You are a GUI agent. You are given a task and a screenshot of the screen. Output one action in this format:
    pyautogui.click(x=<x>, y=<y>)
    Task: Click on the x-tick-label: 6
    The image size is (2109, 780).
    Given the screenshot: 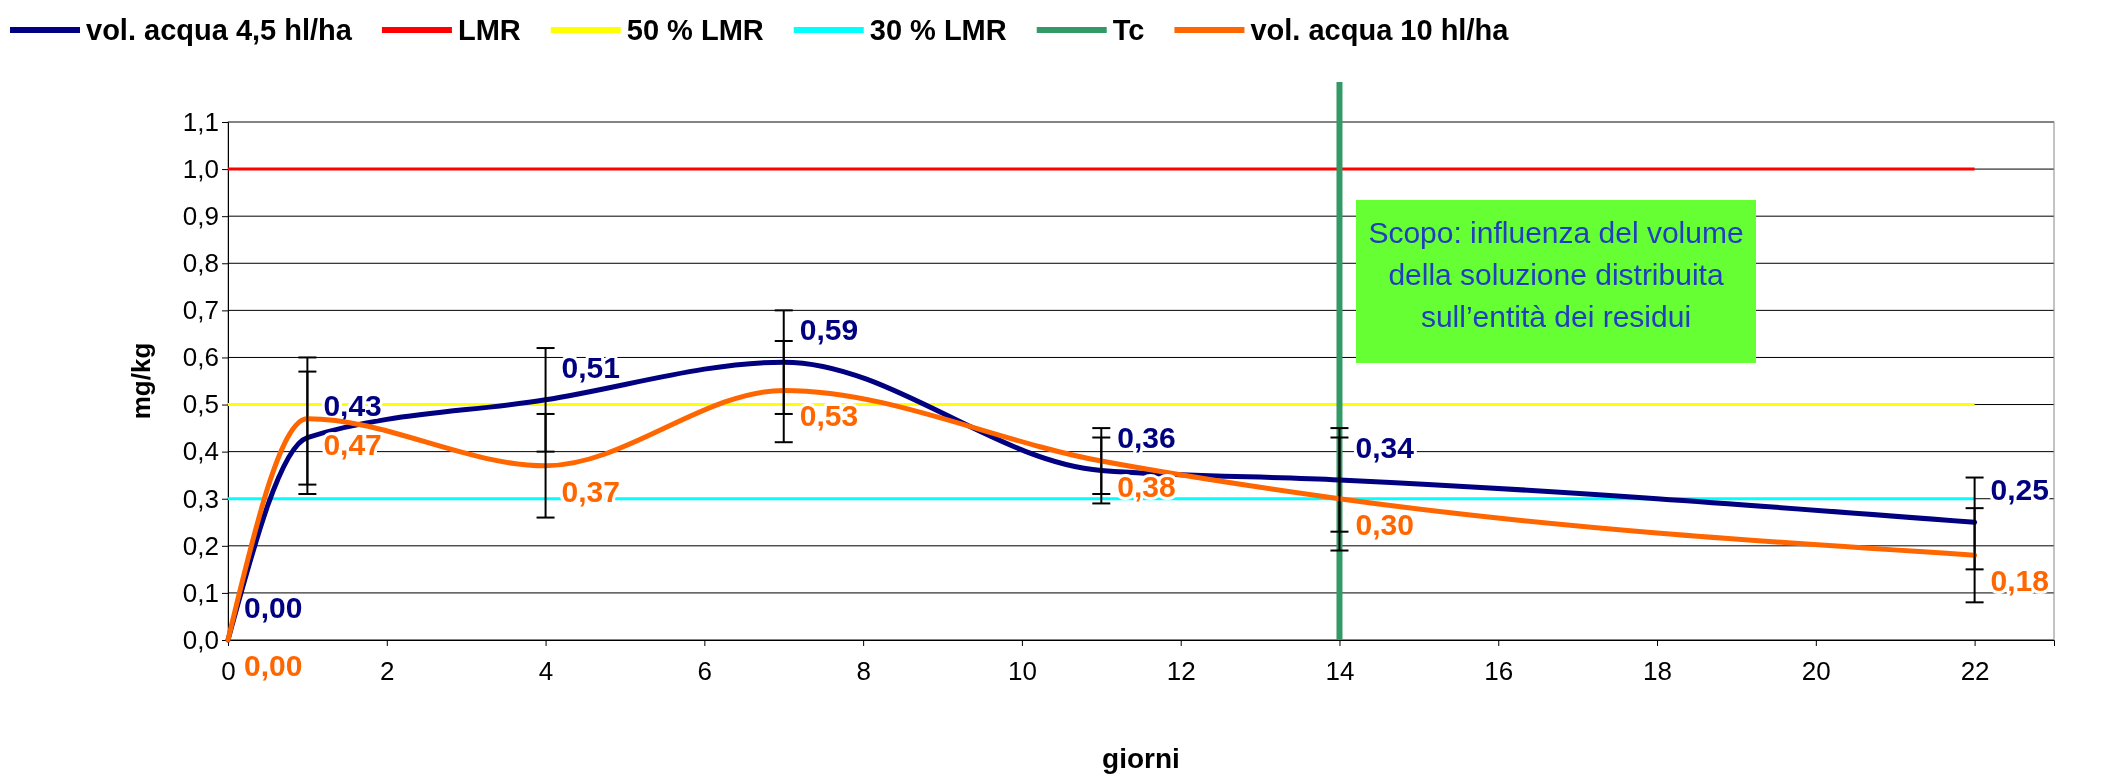 What is the action you would take?
    pyautogui.click(x=705, y=671)
    